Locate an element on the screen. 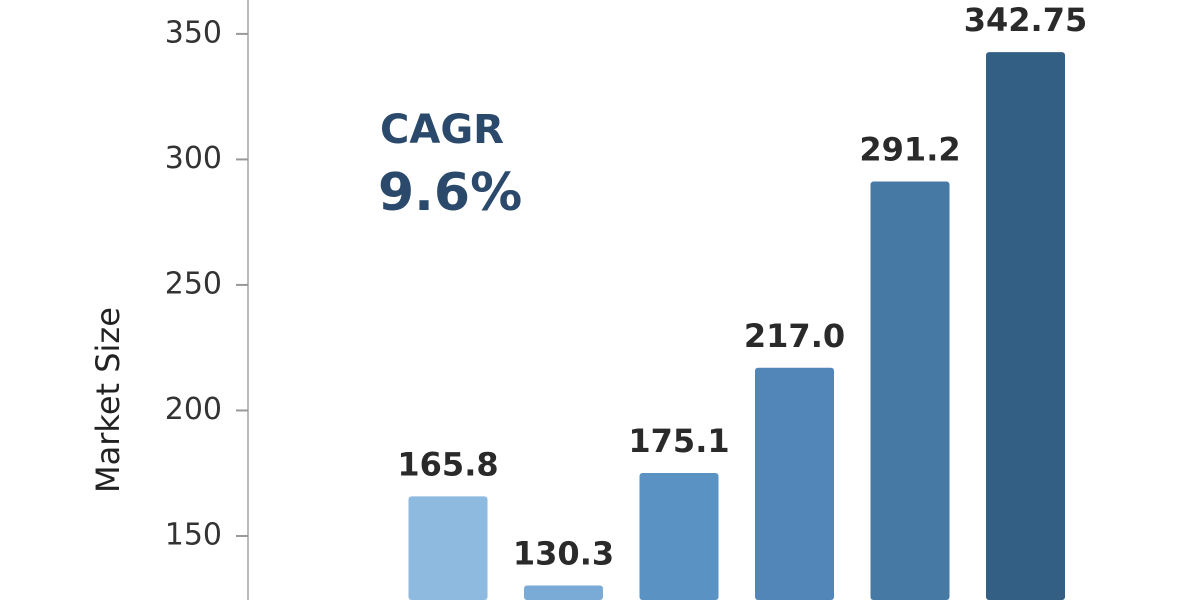 The image size is (1200, 600). y-tick-label: 250 is located at coordinates (193, 283).